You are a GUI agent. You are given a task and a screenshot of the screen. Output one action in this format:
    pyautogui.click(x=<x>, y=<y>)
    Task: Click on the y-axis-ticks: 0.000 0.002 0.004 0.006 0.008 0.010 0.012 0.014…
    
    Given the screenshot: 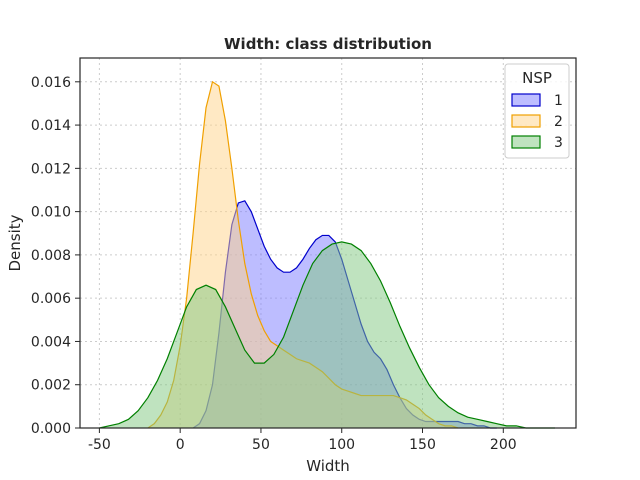 What is the action you would take?
    pyautogui.click(x=55, y=256)
    